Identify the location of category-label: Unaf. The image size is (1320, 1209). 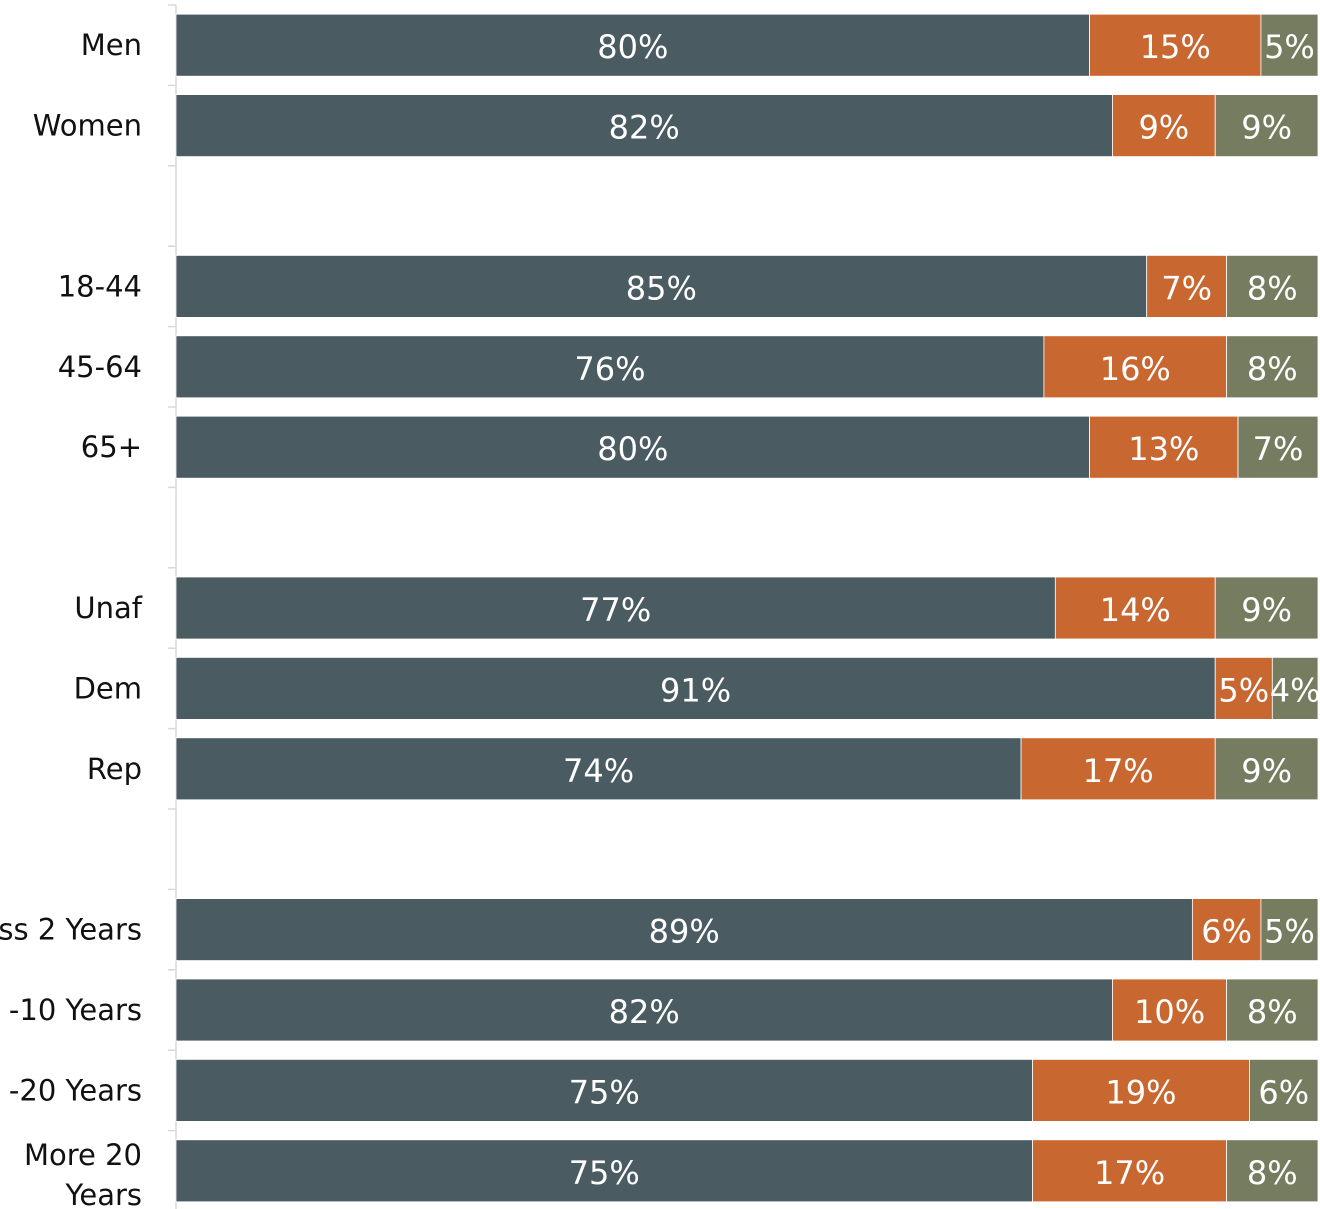
(108, 608).